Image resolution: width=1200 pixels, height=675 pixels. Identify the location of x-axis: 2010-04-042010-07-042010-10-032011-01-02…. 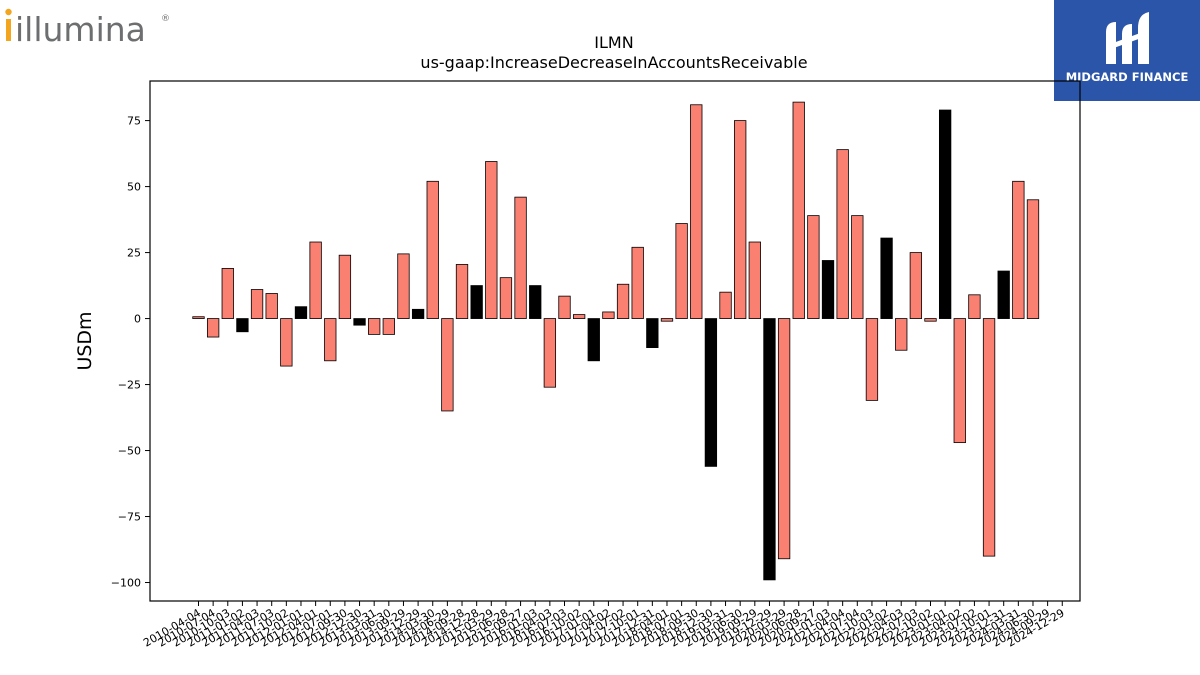
(604, 625).